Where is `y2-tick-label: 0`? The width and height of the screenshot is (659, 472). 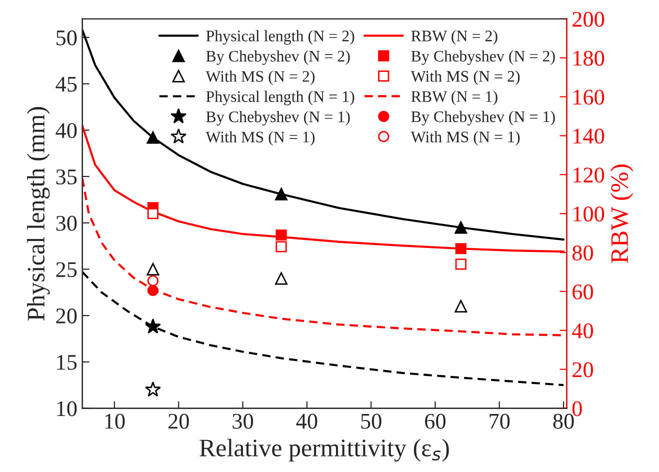
y2-tick-label: 0 is located at coordinates (577, 408).